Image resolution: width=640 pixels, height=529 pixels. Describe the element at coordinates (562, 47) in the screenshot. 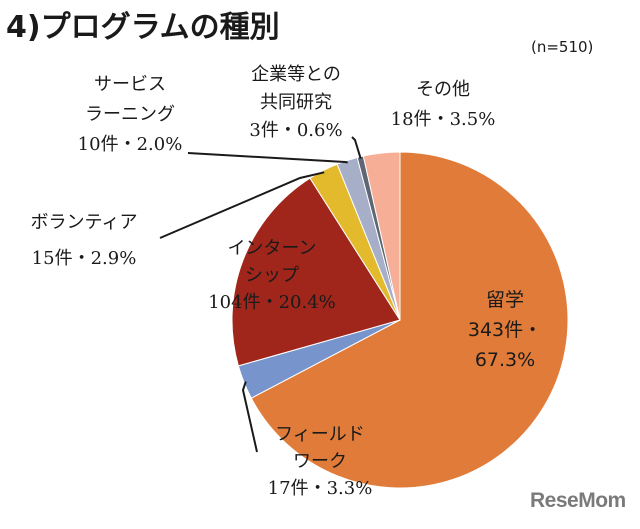

I see `sample-size-note: (n=510)` at that location.